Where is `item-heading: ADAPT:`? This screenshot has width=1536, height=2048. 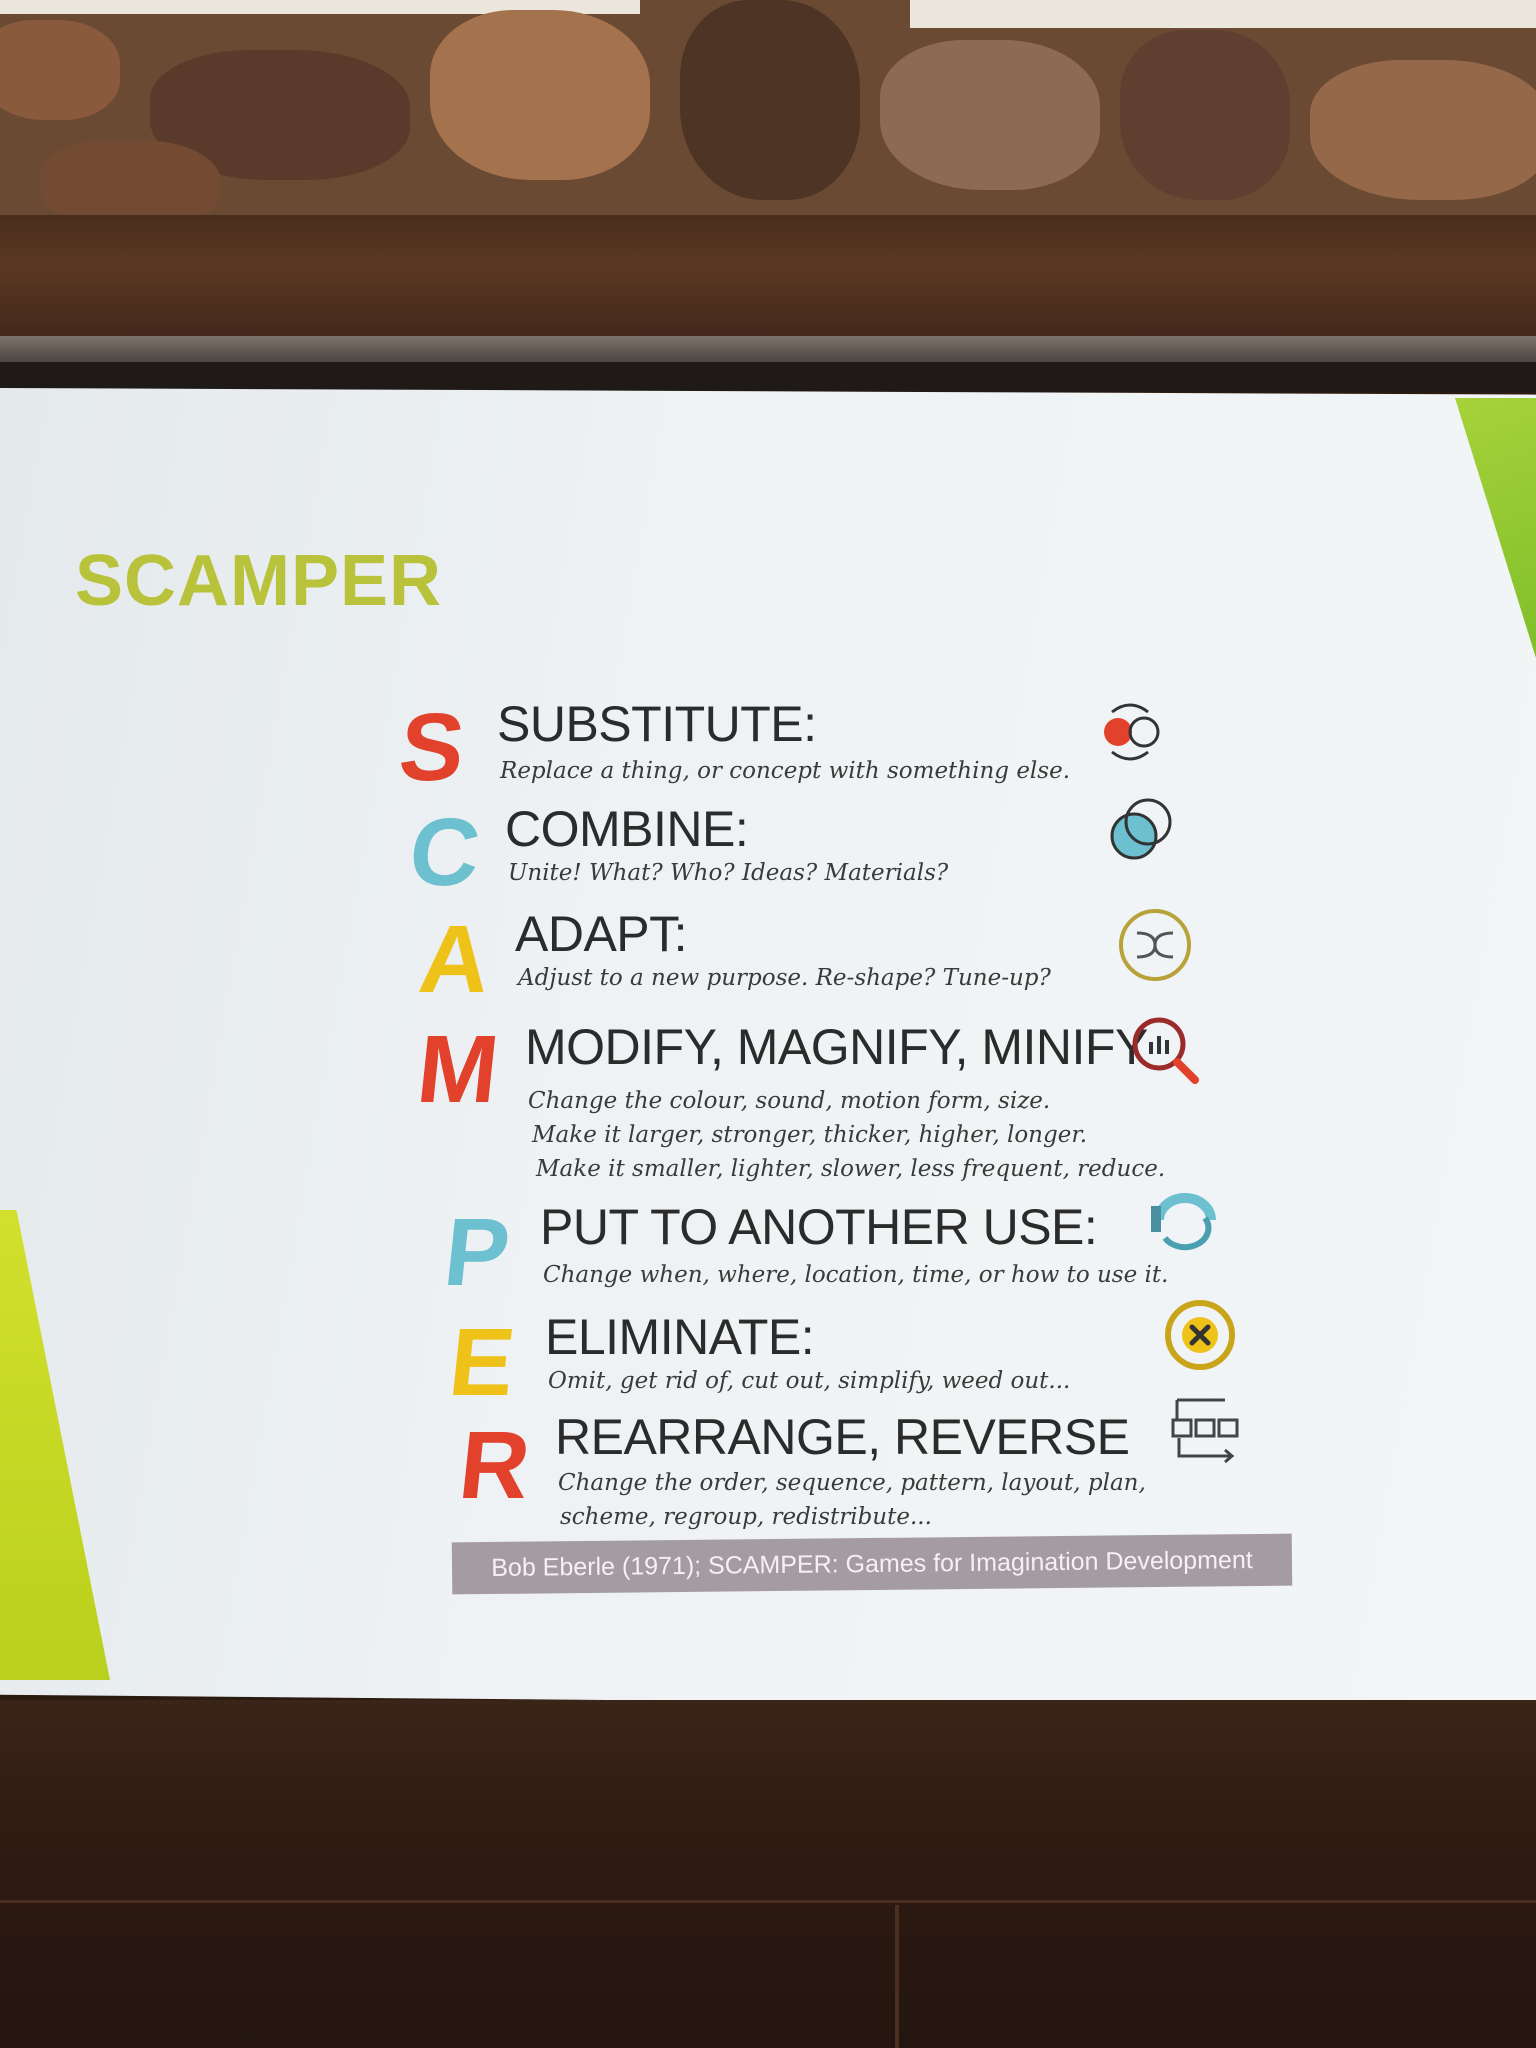
item-heading: ADAPT: is located at coordinates (601, 934).